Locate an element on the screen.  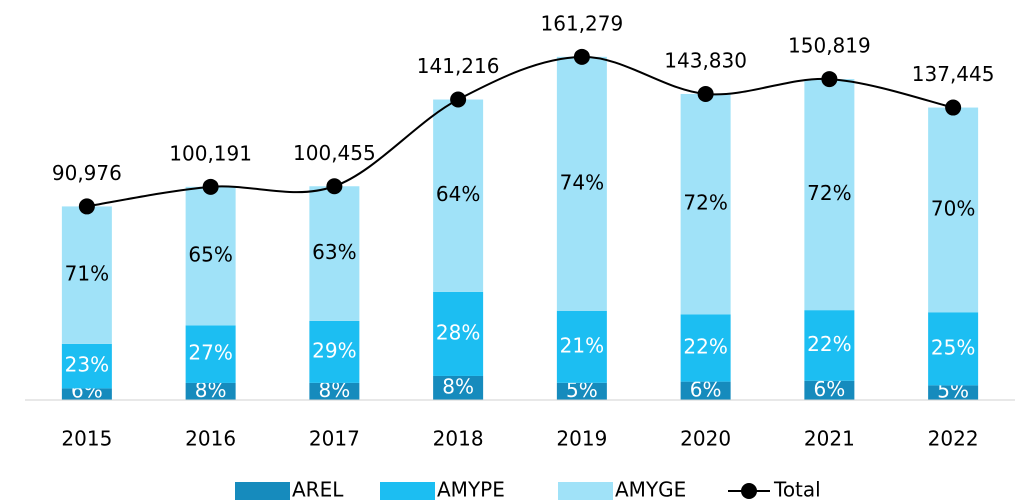
total-label: 100,455 is located at coordinates (334, 153).